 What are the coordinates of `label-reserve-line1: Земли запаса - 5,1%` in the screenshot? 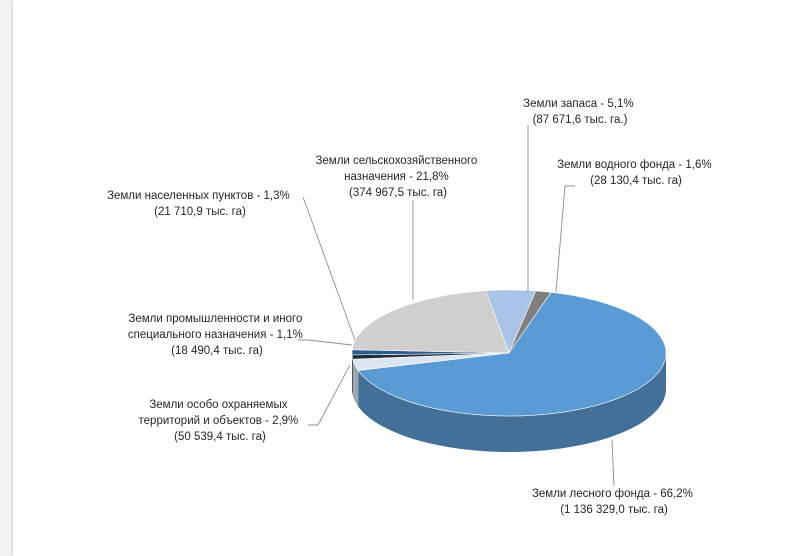 It's located at (578, 104).